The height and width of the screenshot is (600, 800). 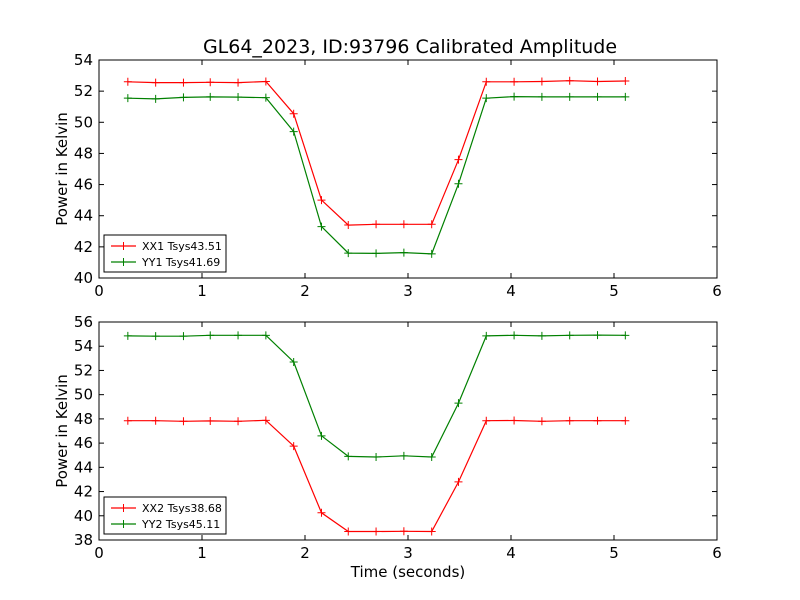 What do you see at coordinates (83, 122) in the screenshot?
I see `top-y-tick-label: 50` at bounding box center [83, 122].